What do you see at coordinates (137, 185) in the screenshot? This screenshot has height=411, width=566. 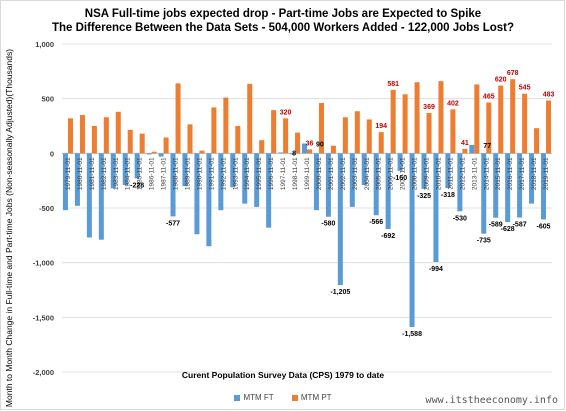 I see `data-label-ft: -228` at bounding box center [137, 185].